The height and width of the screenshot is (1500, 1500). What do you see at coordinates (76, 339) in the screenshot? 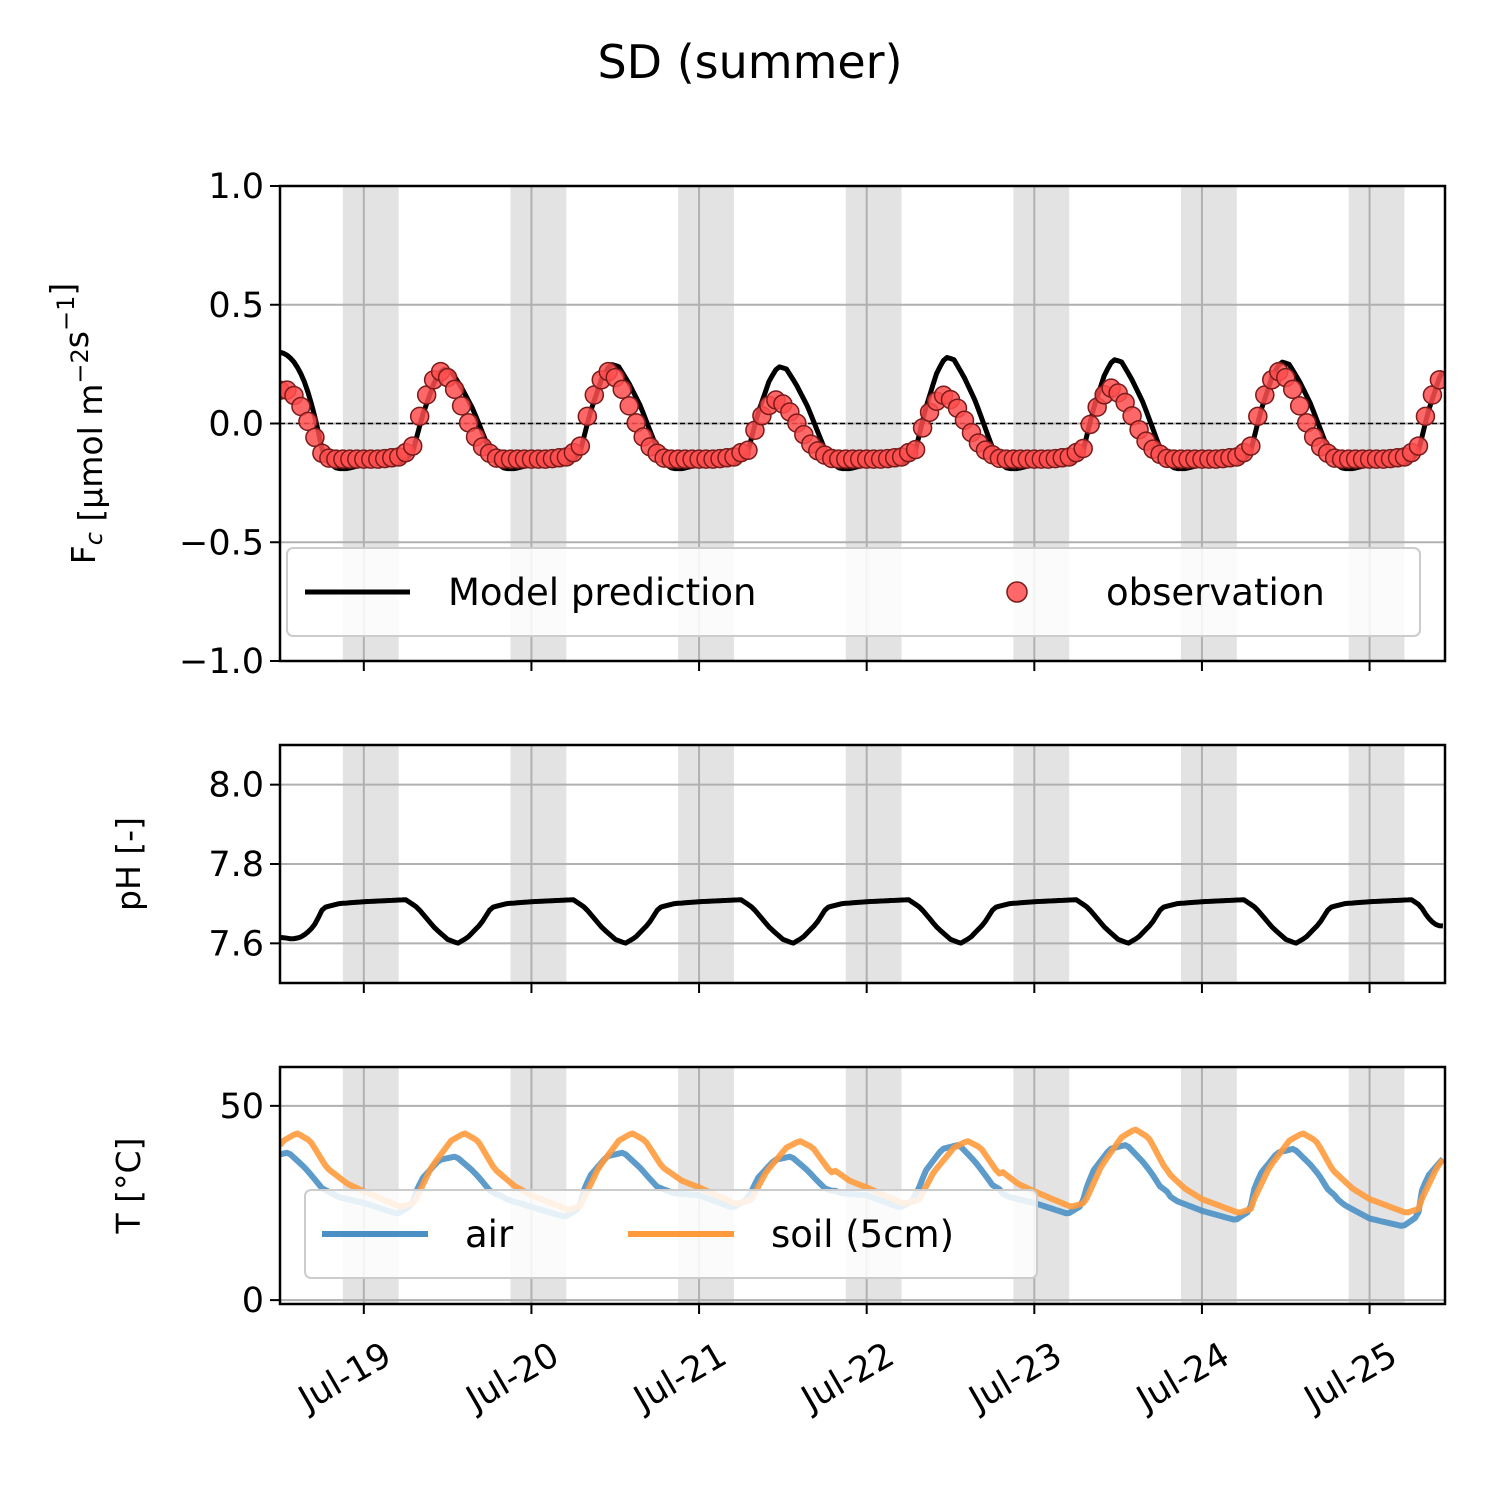
I see `y-axis-label-part: s` at bounding box center [76, 339].